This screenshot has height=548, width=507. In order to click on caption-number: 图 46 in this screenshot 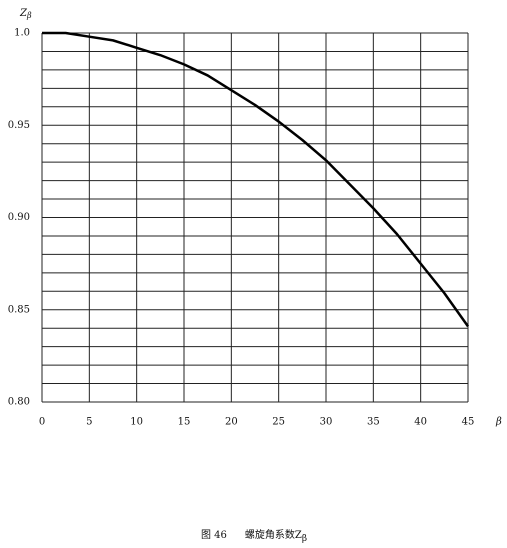, I will do `click(214, 535)`.